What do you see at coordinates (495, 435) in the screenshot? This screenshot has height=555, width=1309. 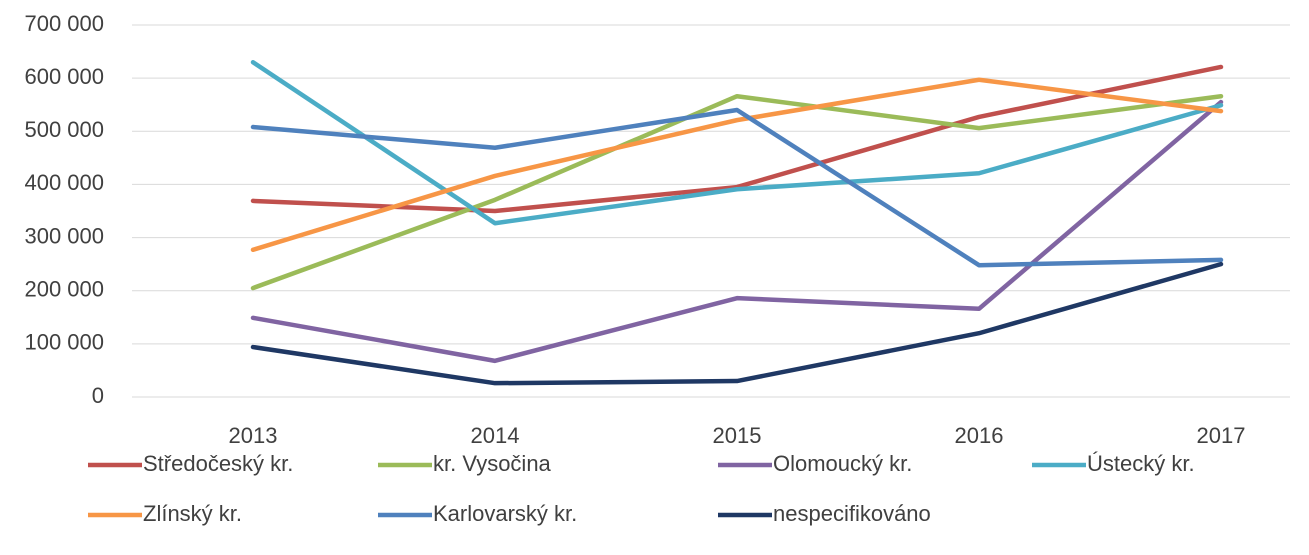 I see `x-tick-label: 2014` at bounding box center [495, 435].